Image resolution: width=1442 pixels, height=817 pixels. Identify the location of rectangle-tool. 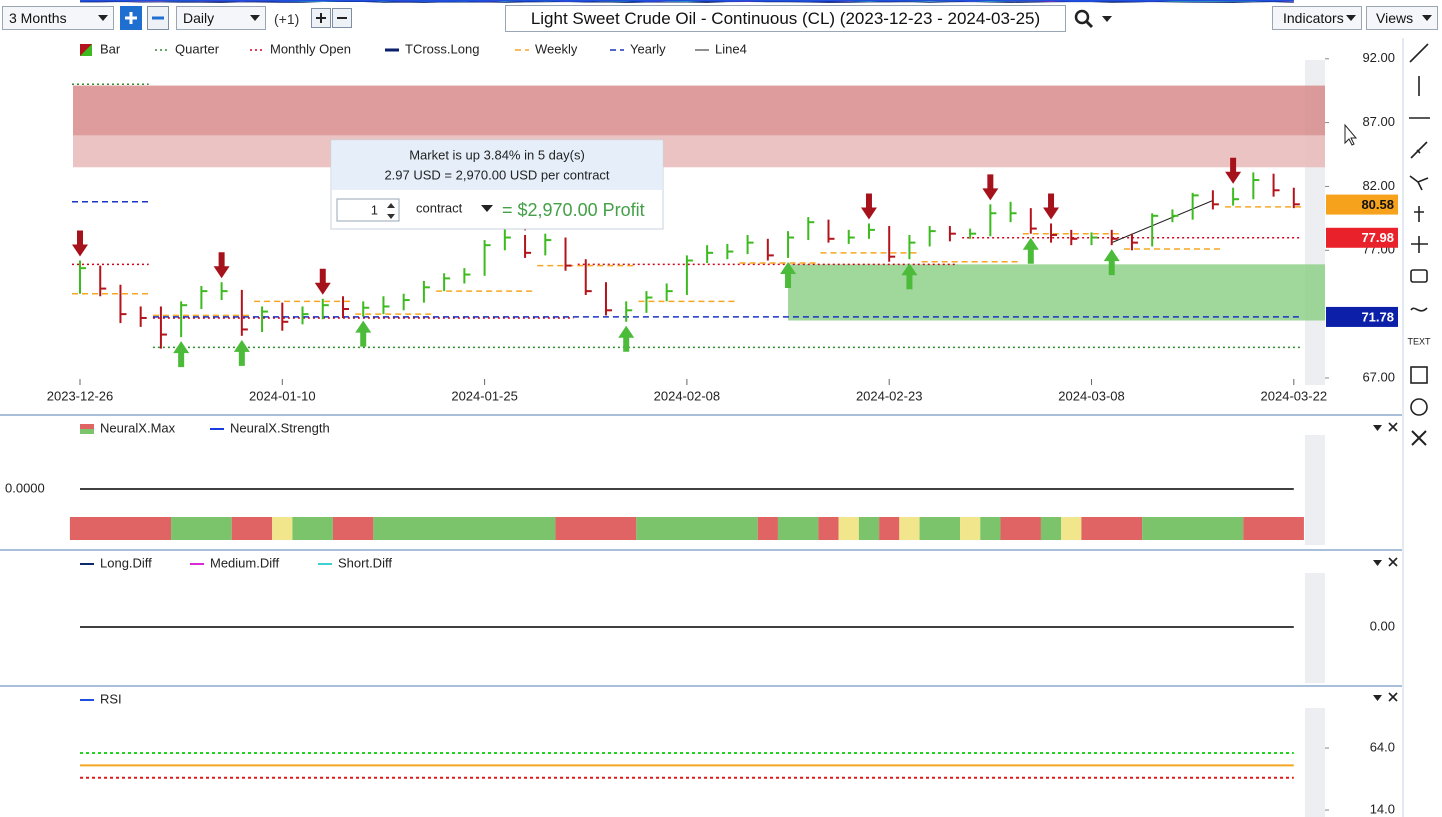
(1419, 375).